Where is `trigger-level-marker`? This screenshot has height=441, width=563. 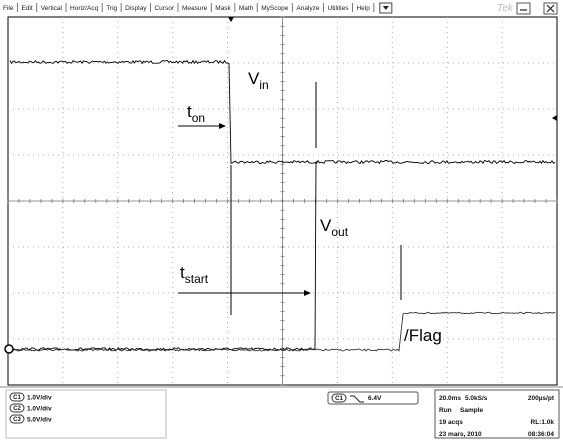 trigger-level-marker is located at coordinates (554, 118).